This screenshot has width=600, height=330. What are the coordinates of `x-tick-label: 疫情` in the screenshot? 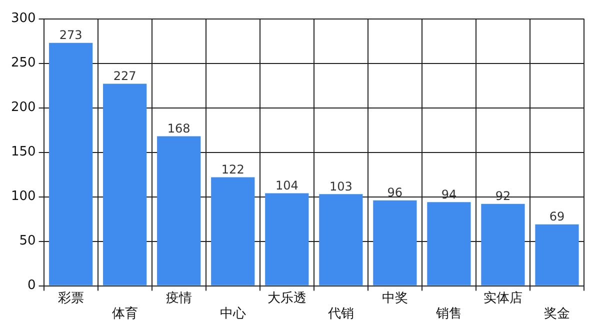 It's located at (179, 298).